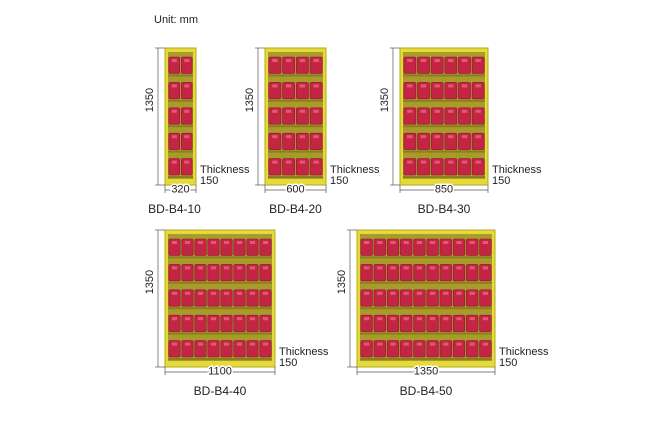  Describe the element at coordinates (444, 209) in the screenshot. I see `model-name: BD-B4-30` at that location.